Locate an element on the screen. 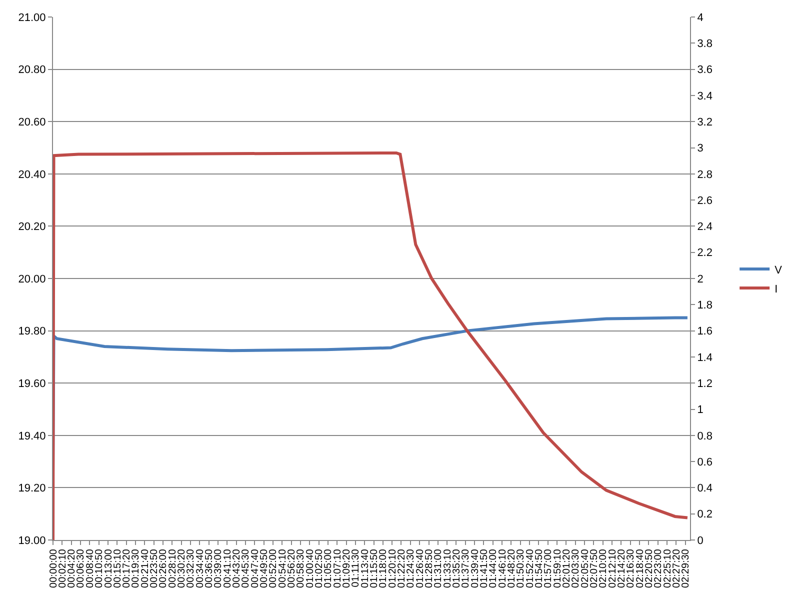  y-tick-label: 20.60 is located at coordinates (32, 122).